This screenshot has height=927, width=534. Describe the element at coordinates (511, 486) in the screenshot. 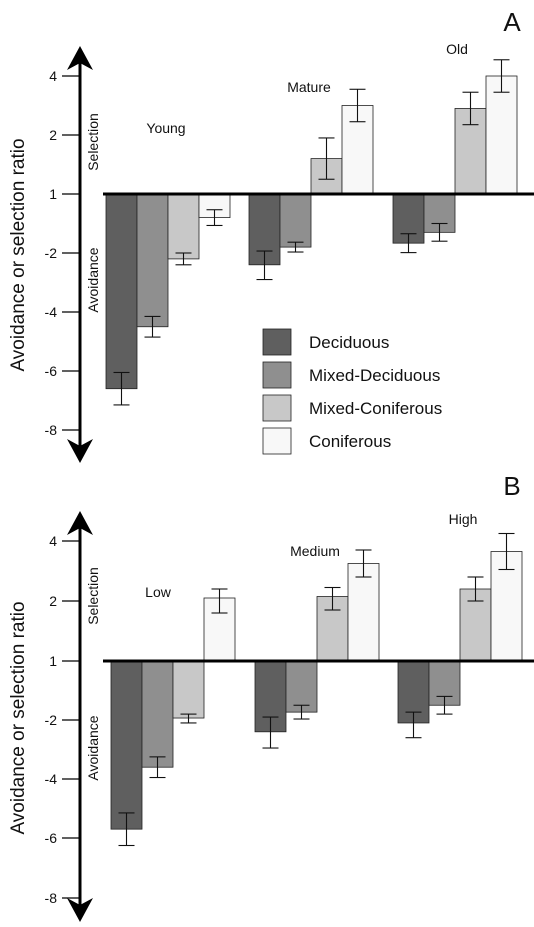

I see `panel-letter: B` at that location.